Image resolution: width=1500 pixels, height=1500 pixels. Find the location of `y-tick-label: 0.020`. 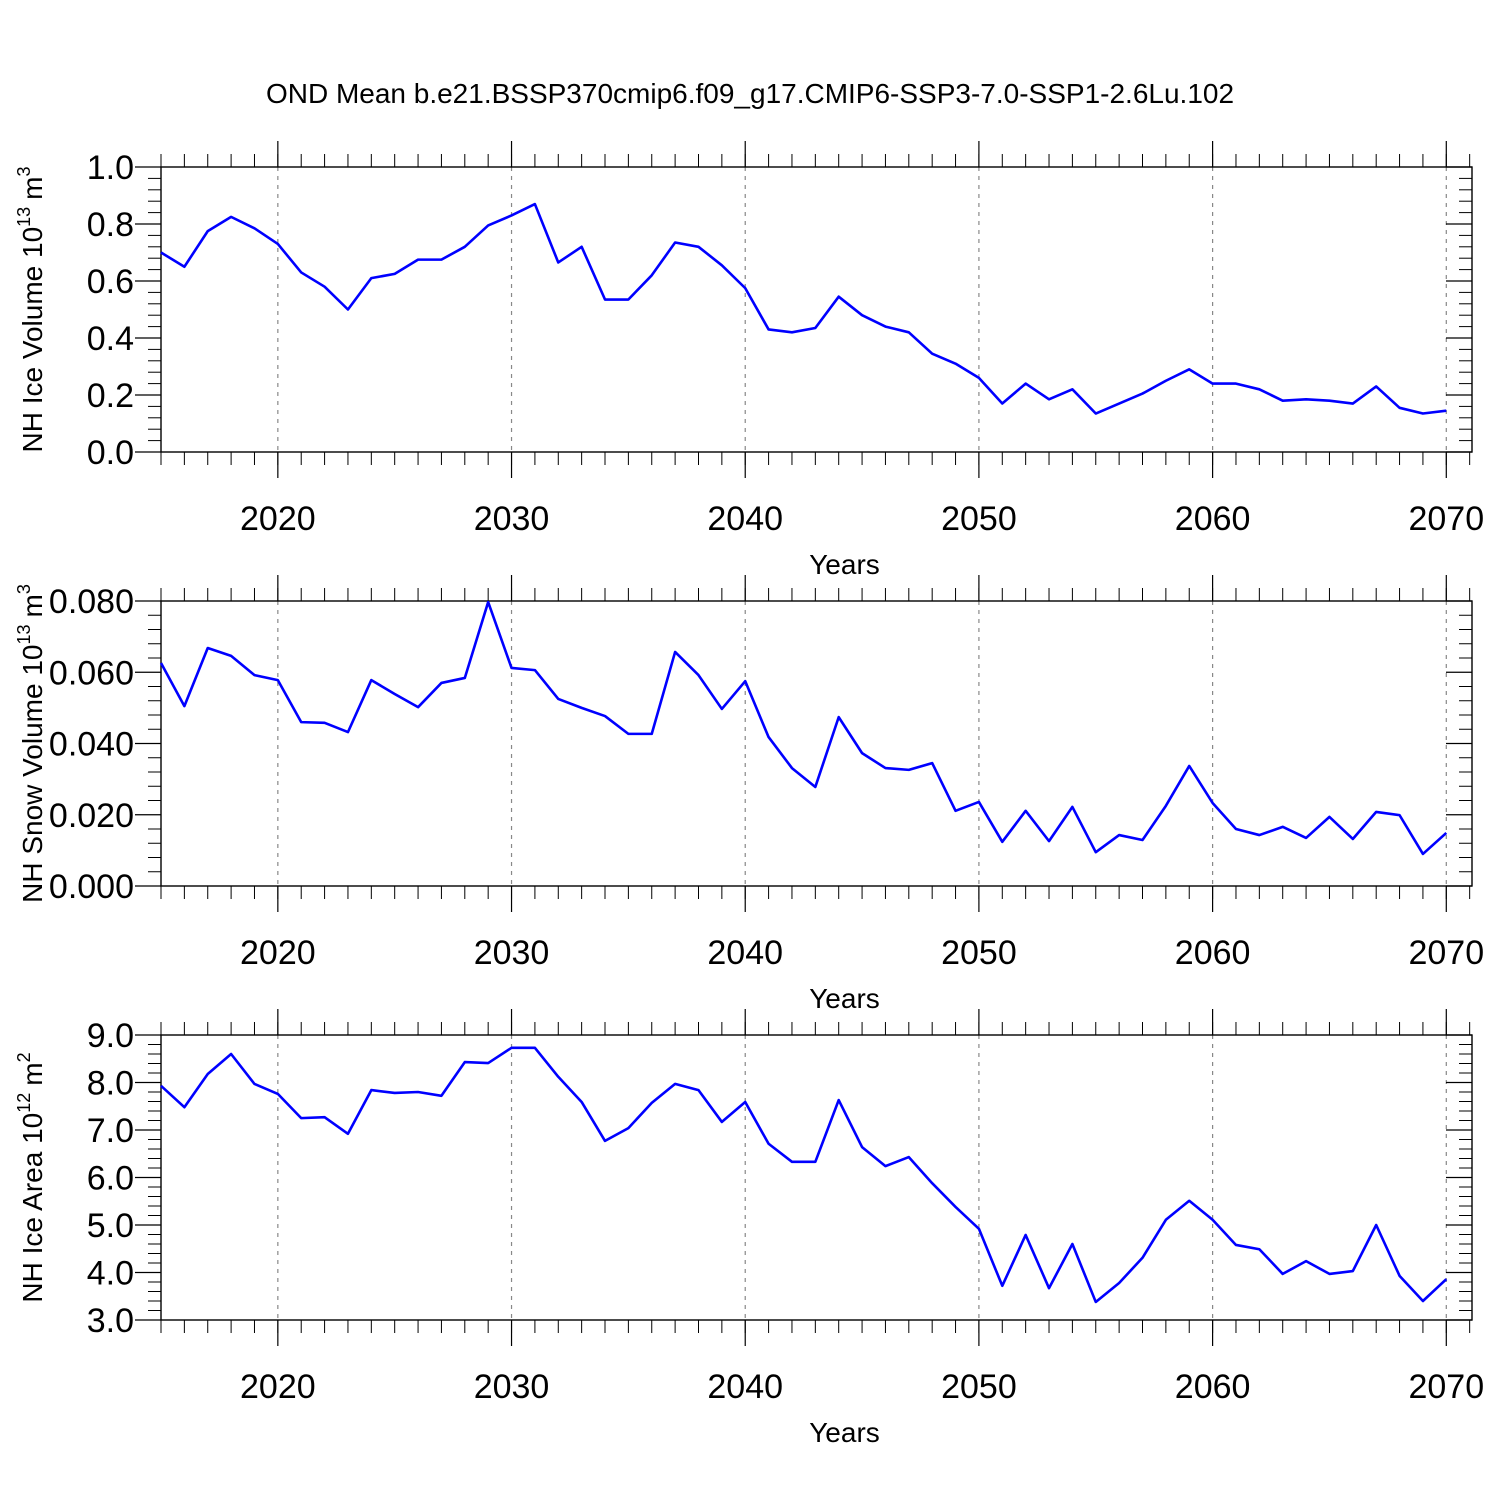

y-tick-label: 0.020 is located at coordinates (91, 816).